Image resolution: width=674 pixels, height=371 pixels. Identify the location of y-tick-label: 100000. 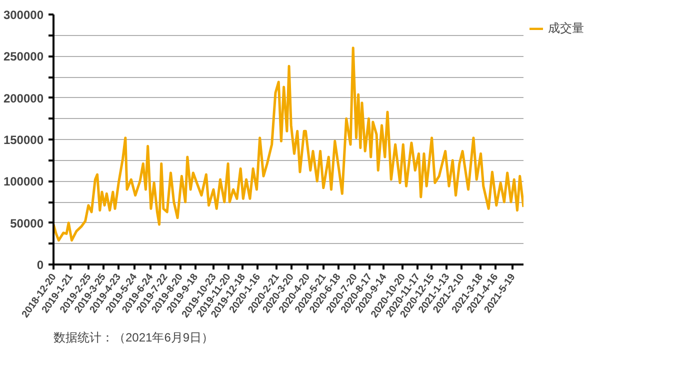
(23, 181).